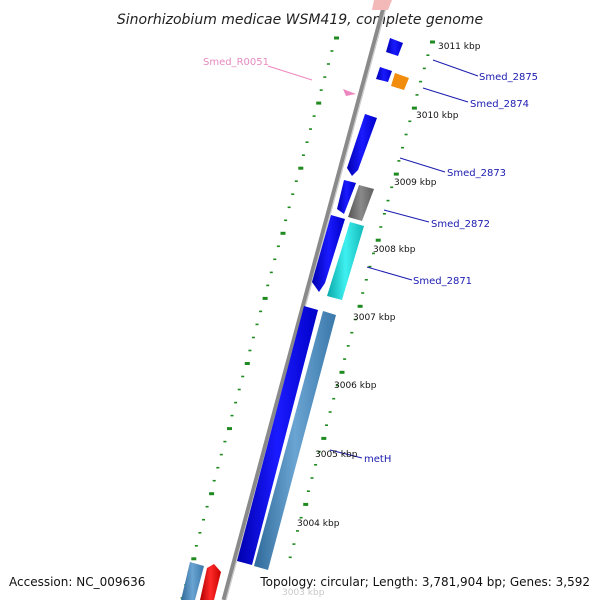 Image resolution: width=600 pixels, height=600 pixels. I want to click on label-smed-2871: Smed_2871, so click(442, 281).